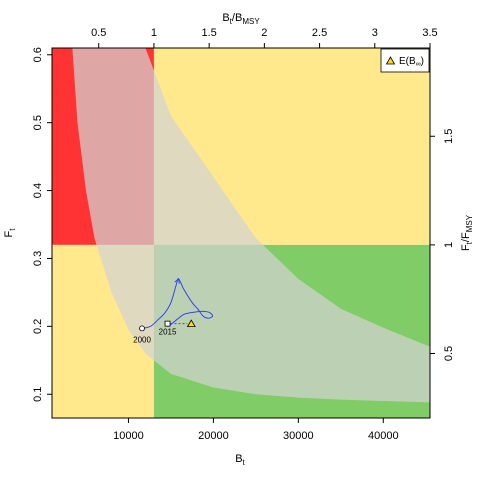 This screenshot has width=480, height=480. What do you see at coordinates (142, 328) in the screenshot?
I see `trajectory-start-point` at bounding box center [142, 328].